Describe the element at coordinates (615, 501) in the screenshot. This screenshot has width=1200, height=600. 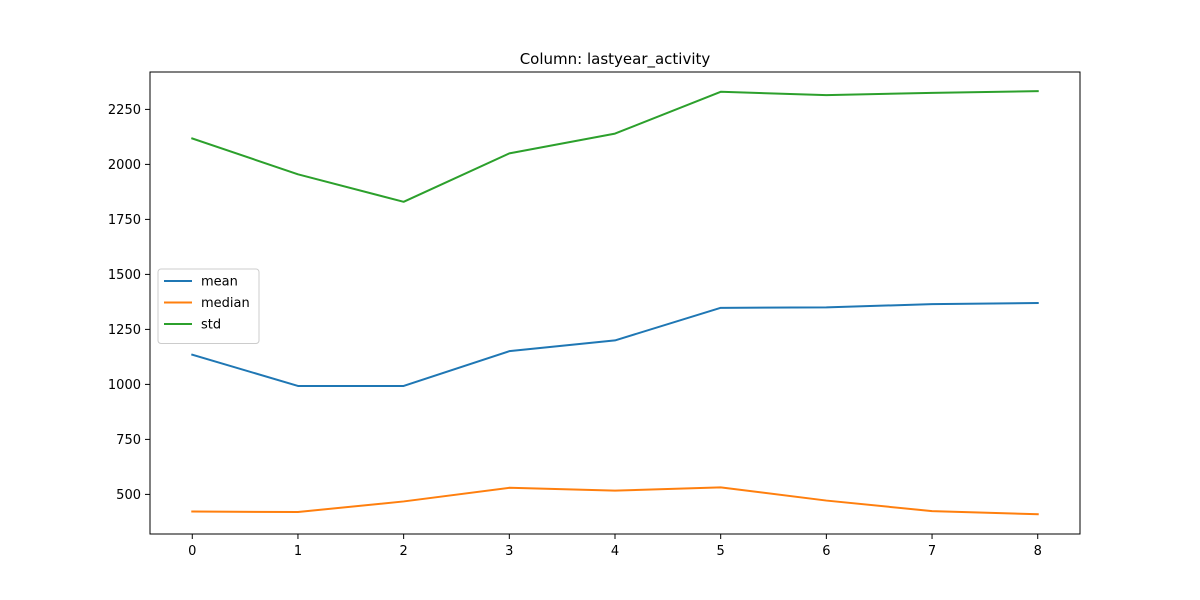
I see `series-line-median` at that location.